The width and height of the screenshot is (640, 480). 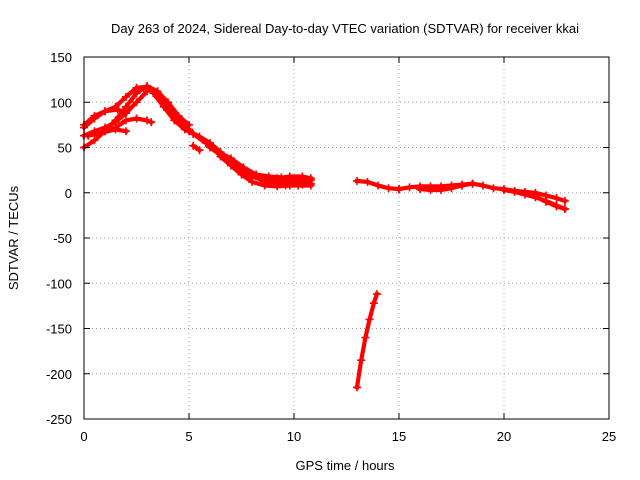 I want to click on y-tick-label: 50, so click(x=65, y=148).